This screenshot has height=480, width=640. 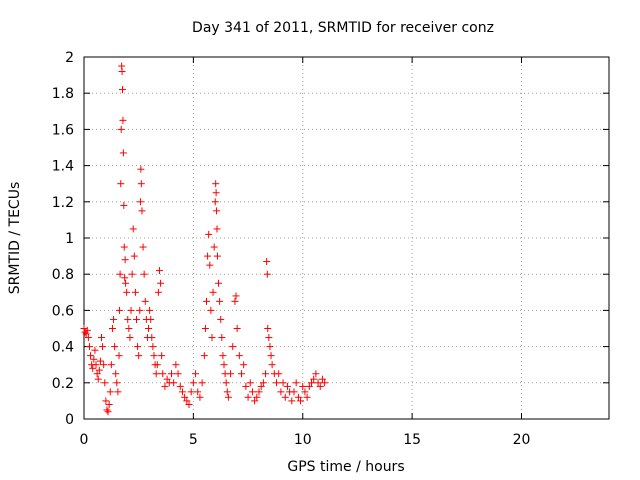 What do you see at coordinates (522, 440) in the screenshot?
I see `x-tick-label: 20` at bounding box center [522, 440].